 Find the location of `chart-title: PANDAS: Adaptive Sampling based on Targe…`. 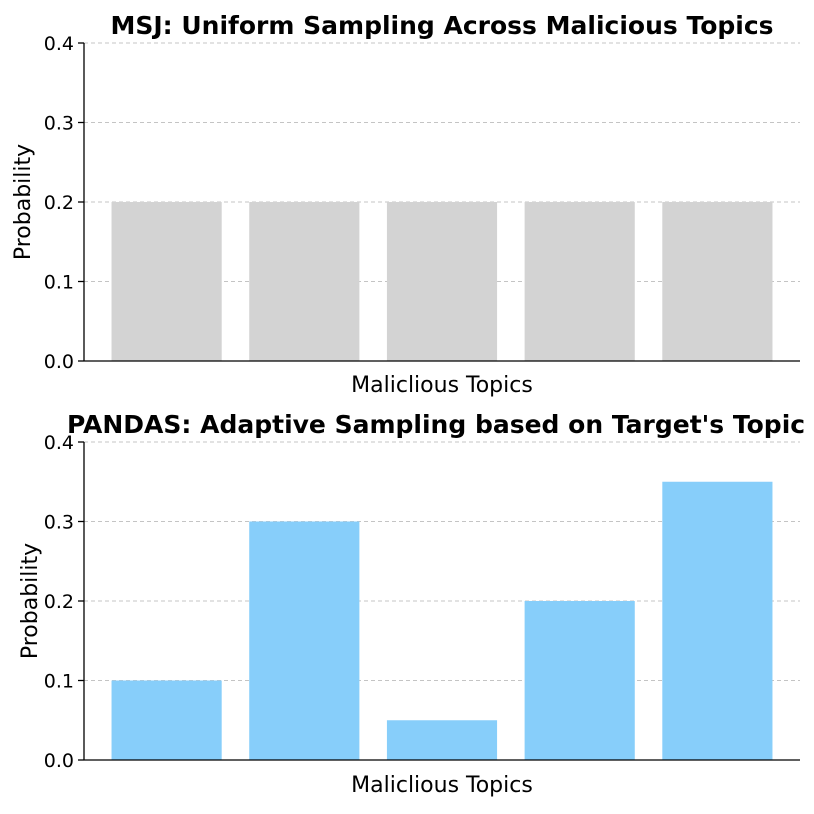

chart-title: PANDAS: Adaptive Sampling based on Targe… is located at coordinates (436, 424).